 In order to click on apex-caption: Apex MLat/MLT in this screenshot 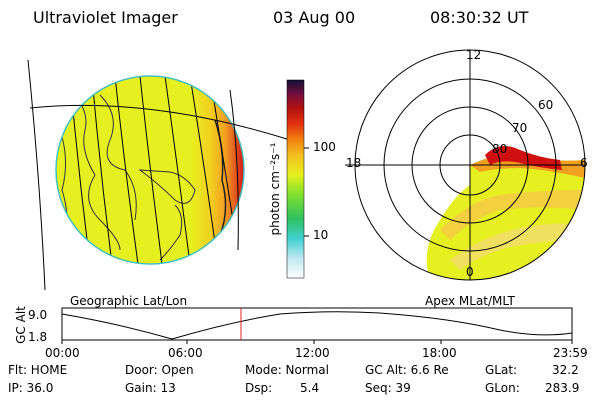, I will do `click(470, 301)`.